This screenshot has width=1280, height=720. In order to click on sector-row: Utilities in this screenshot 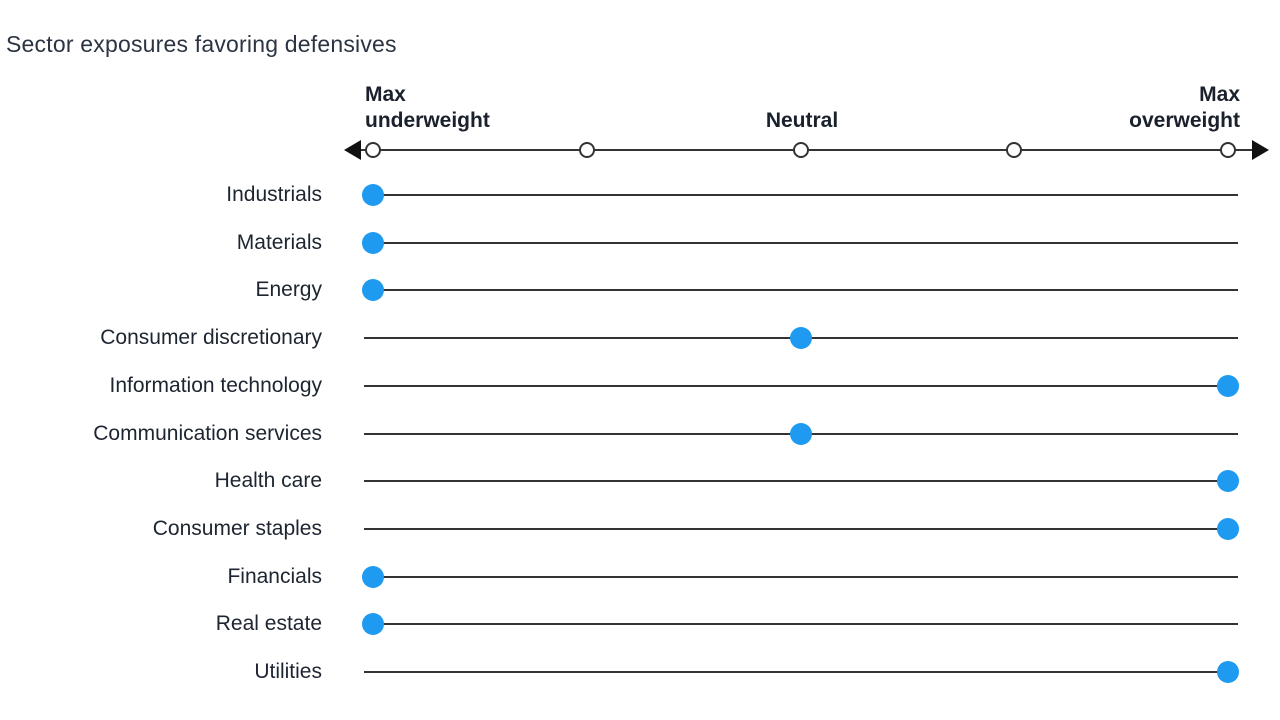, I will do `click(640, 672)`.